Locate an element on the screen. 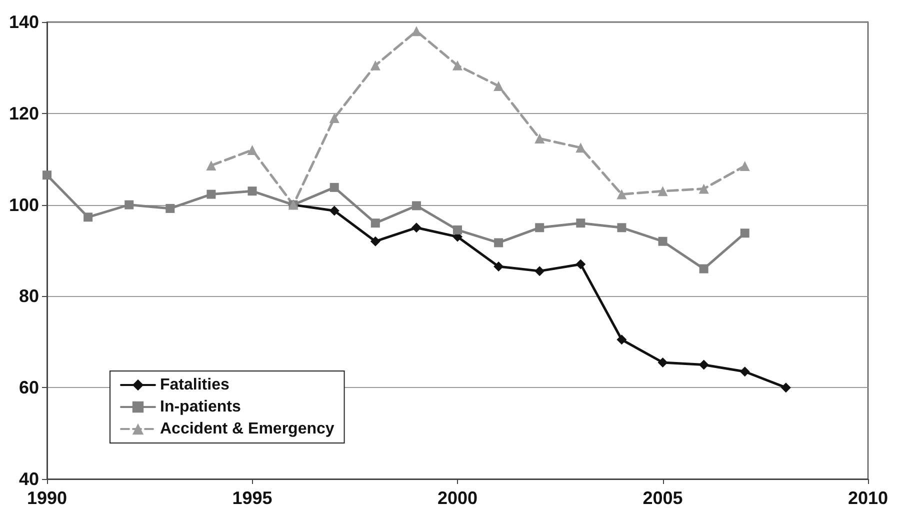 Image resolution: width=901 pixels, height=531 pixels. legend-label: Fatalities is located at coordinates (195, 385).